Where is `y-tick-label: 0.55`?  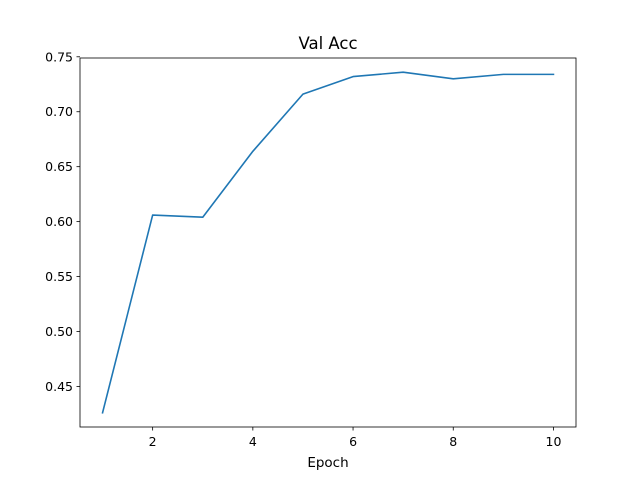
y-tick-label: 0.55 is located at coordinates (59, 276).